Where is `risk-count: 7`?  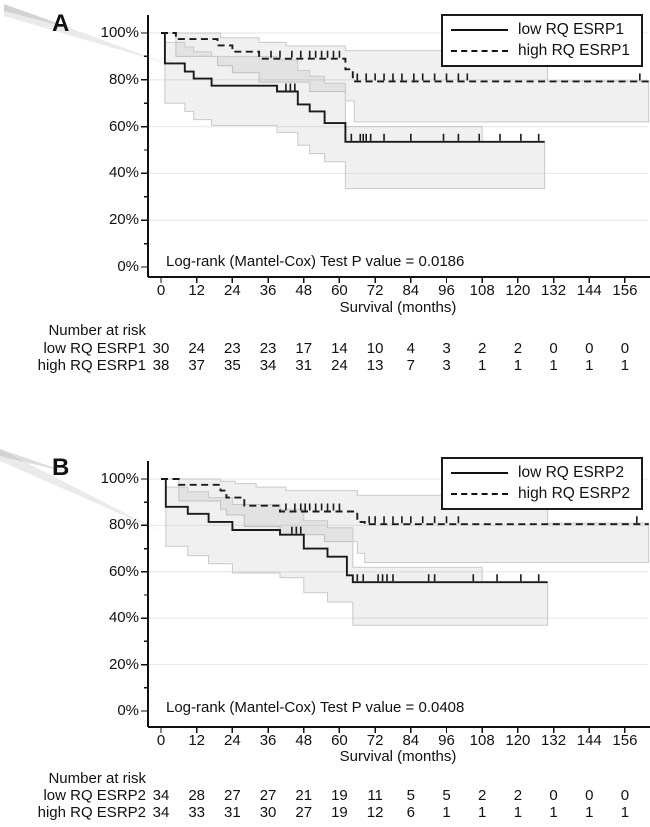
risk-count: 7 is located at coordinates (410, 365).